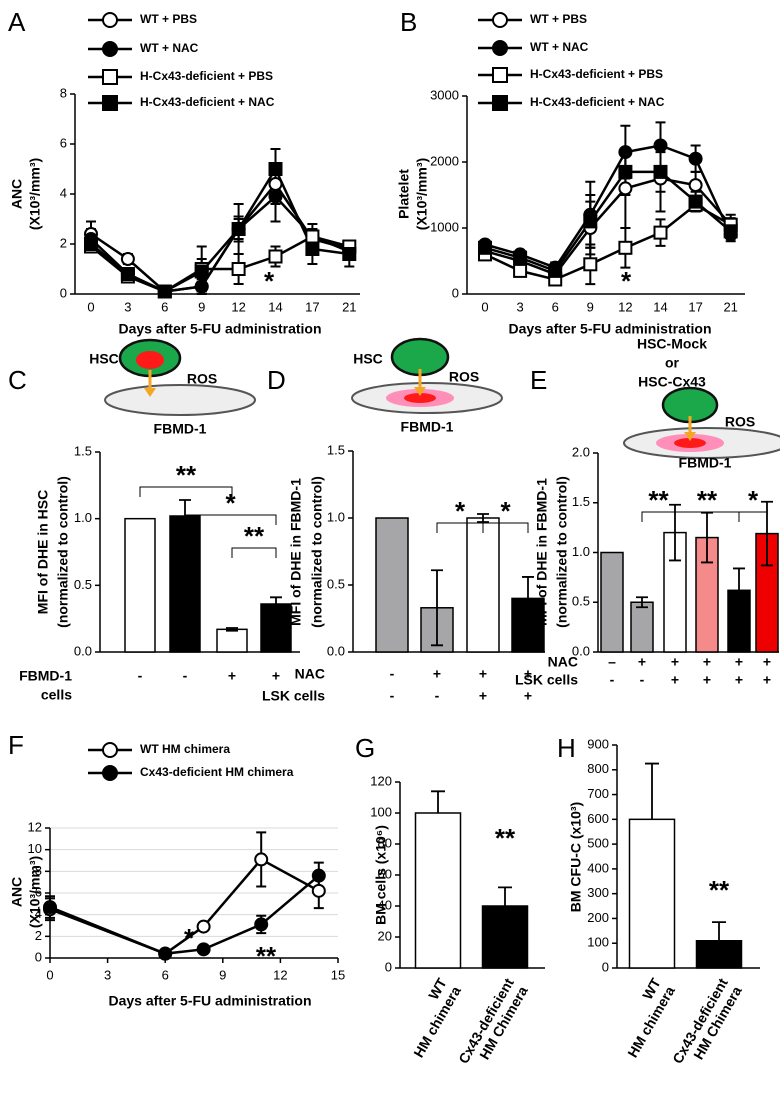 The image size is (780, 1099). Describe the element at coordinates (180, 400) in the screenshot. I see `stroma-cell` at that location.